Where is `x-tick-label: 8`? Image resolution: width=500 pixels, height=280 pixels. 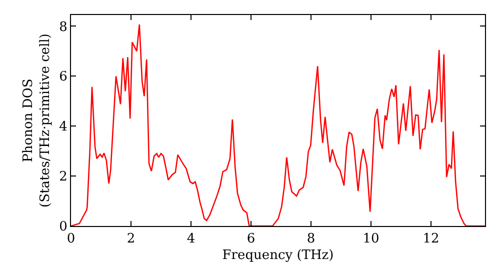
x-tick-label: 8 is located at coordinates (311, 239).